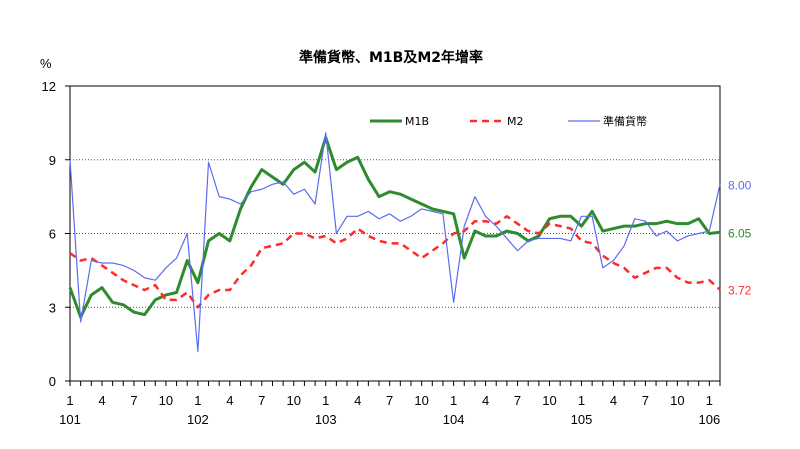 This screenshot has height=449, width=800. I want to click on x-year-label: 102, so click(198, 419).